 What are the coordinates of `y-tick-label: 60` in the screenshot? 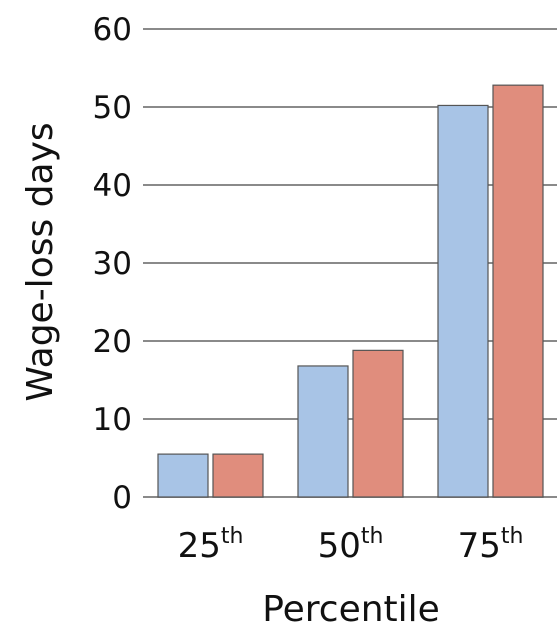 It's located at (112, 30).